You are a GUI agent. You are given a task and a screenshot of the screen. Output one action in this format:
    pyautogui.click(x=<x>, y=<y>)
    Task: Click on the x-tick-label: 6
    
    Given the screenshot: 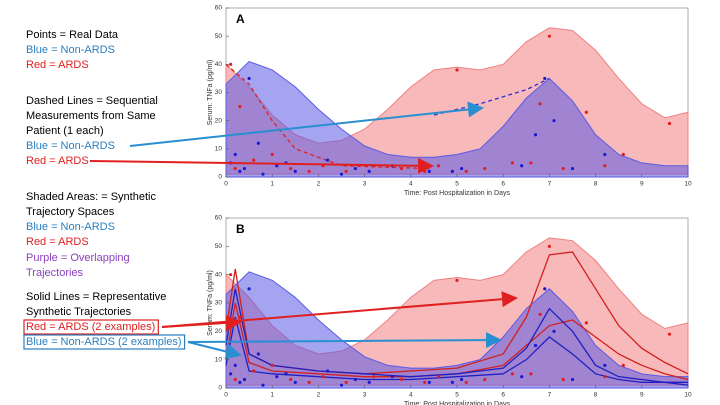 What is the action you would take?
    pyautogui.click(x=503, y=184)
    